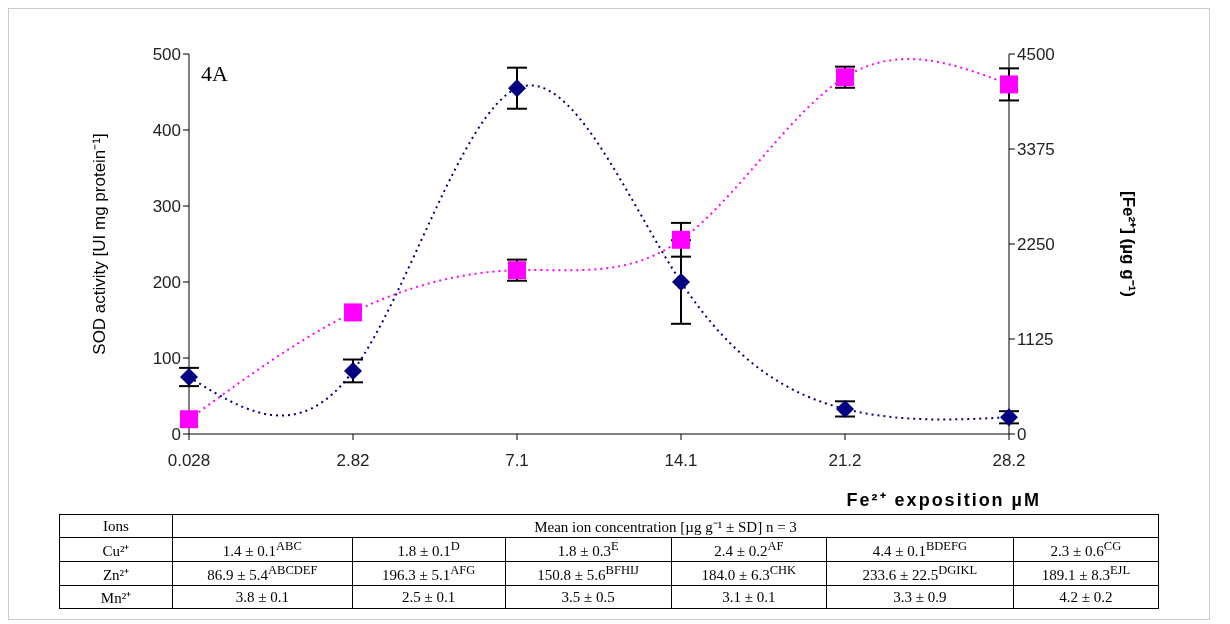 This screenshot has height=624, width=1230. Describe the element at coordinates (681, 461) in the screenshot. I see `x-tick-label: 14.1` at that location.